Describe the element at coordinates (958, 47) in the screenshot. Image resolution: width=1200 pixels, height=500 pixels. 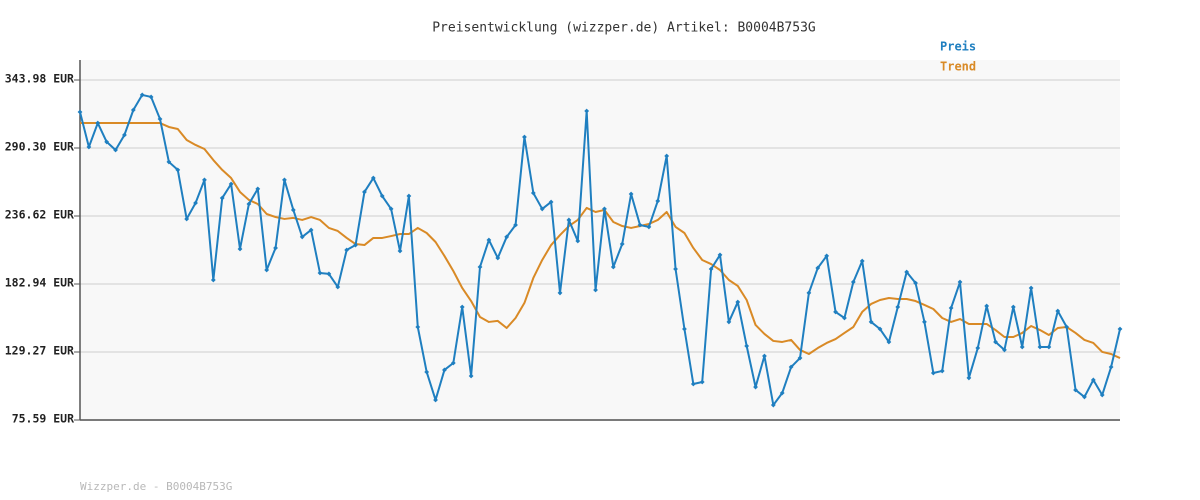
I see `legend-label: Preis` at that location.